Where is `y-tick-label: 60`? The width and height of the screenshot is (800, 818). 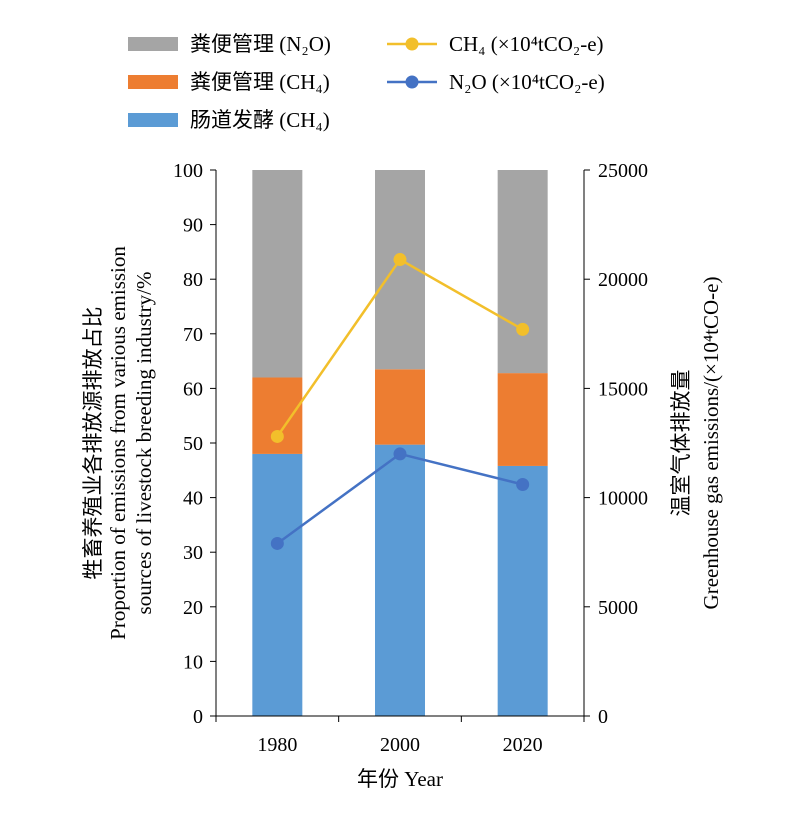 y-tick-label: 60 is located at coordinates (193, 389).